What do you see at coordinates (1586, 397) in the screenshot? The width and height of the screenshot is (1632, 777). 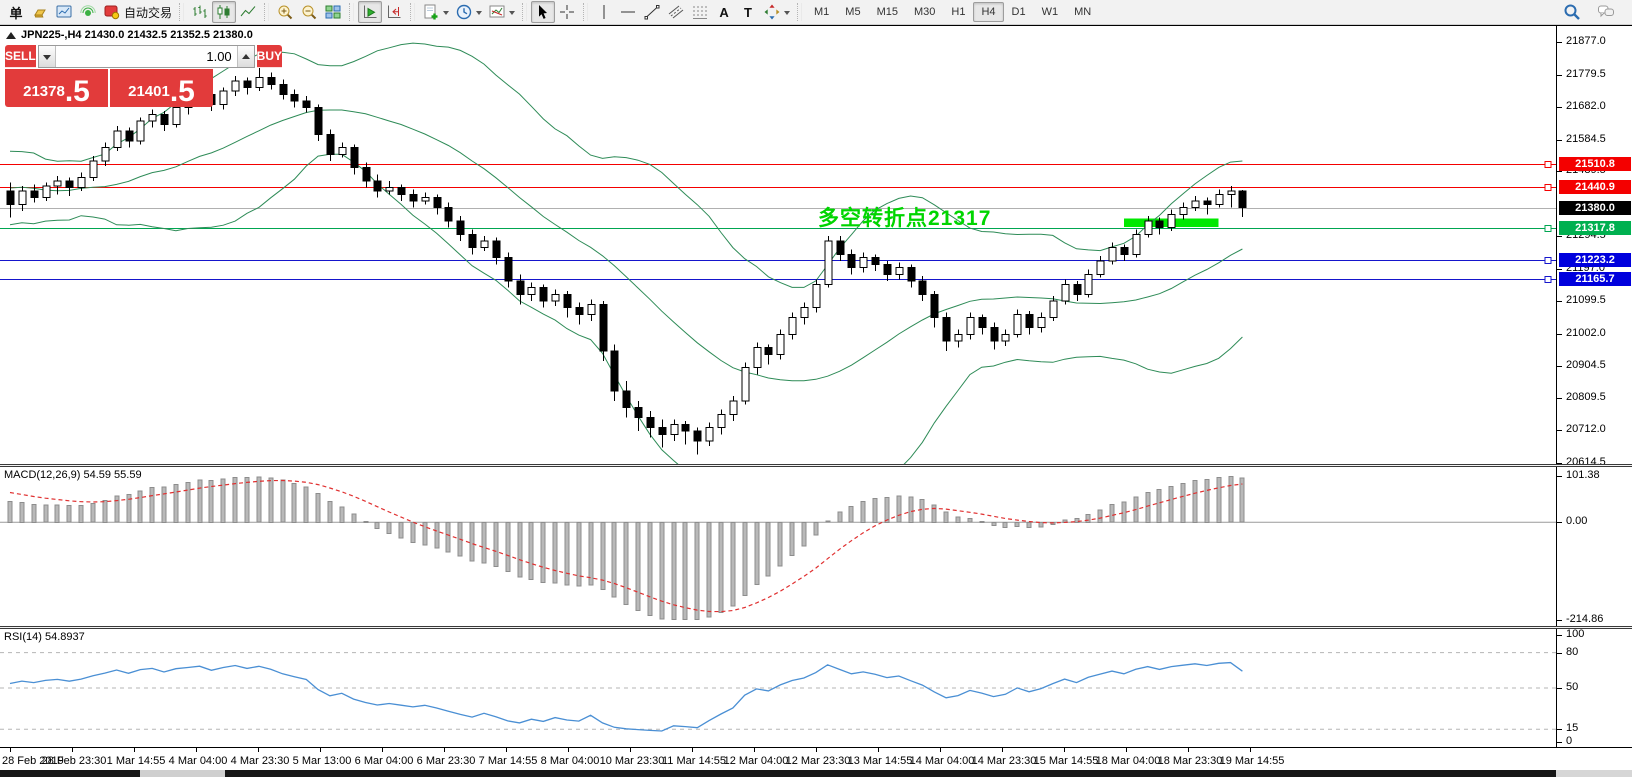 I see `price-tick-label: 20809.5` at bounding box center [1586, 397].